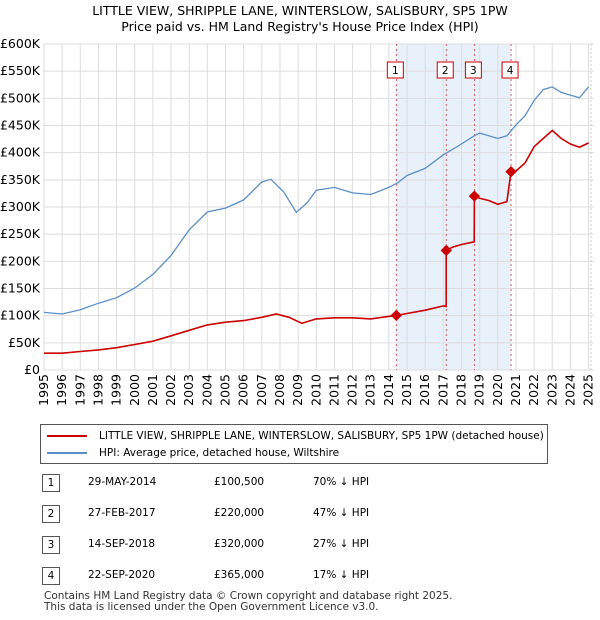 This screenshot has height=620, width=600. I want to click on x-tick-label: 2025, so click(588, 390).